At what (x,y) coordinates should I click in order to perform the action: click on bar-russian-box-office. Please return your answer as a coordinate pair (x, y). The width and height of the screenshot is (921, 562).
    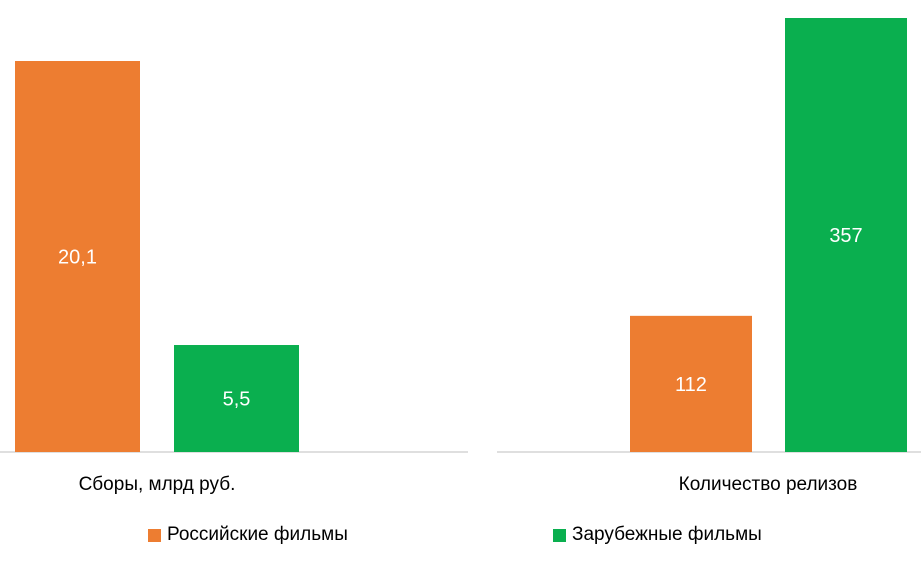
    Looking at the image, I should click on (77, 256).